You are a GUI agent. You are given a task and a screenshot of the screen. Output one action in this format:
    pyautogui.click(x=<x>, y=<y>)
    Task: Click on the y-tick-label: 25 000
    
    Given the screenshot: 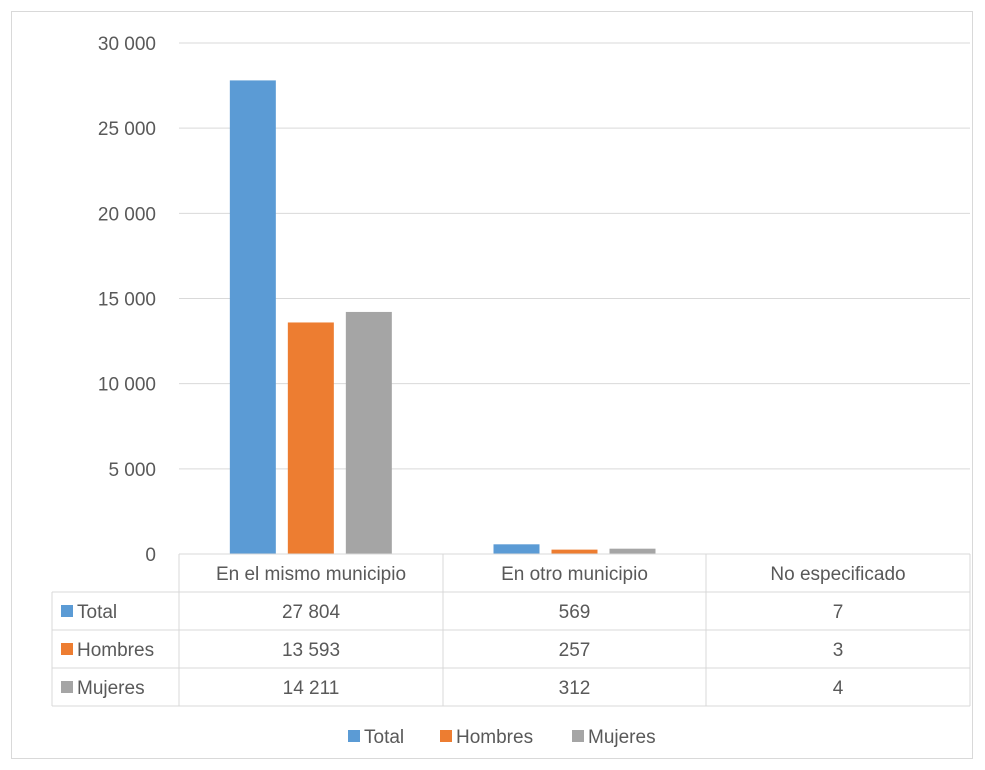 What is the action you would take?
    pyautogui.click(x=127, y=129)
    